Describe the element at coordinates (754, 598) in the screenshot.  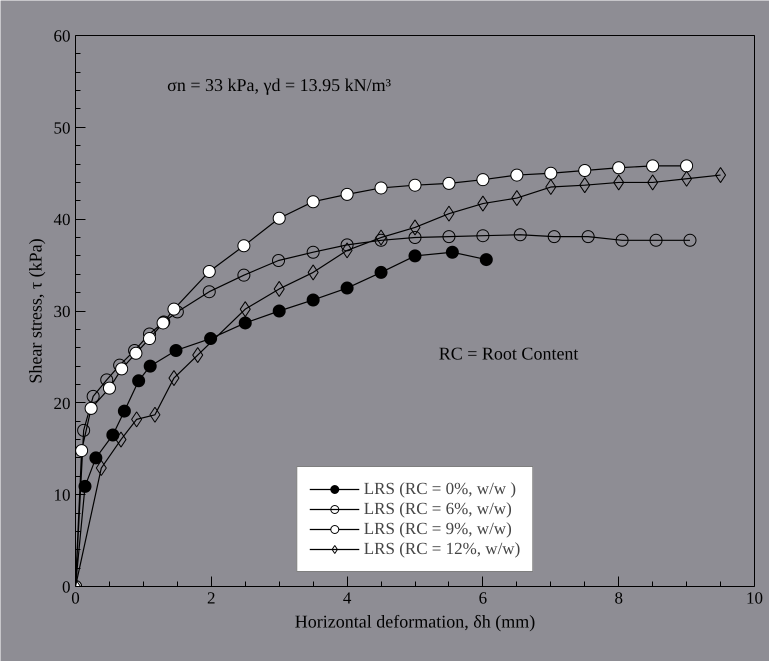
I see `x-tick-label: 10` at that location.